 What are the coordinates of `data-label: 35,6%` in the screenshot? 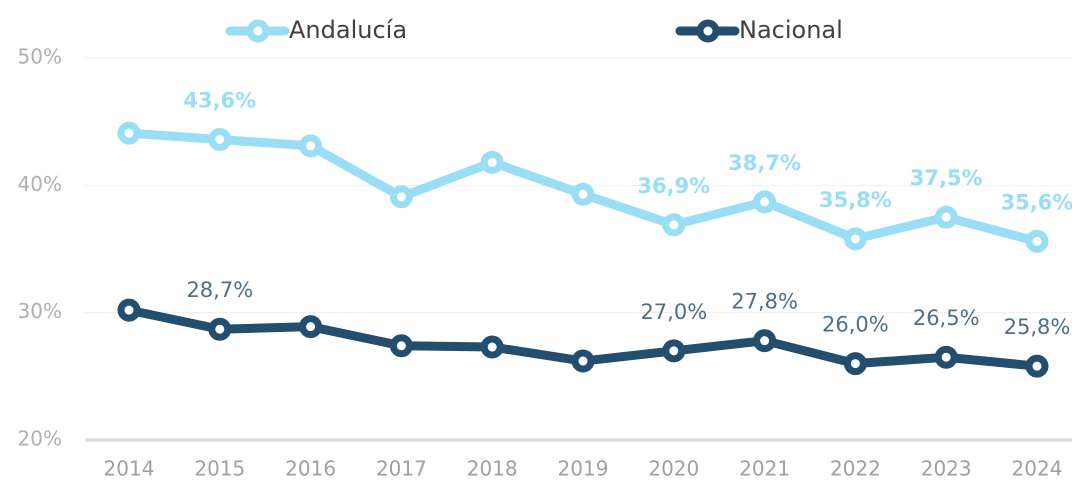 It's located at (1036, 202).